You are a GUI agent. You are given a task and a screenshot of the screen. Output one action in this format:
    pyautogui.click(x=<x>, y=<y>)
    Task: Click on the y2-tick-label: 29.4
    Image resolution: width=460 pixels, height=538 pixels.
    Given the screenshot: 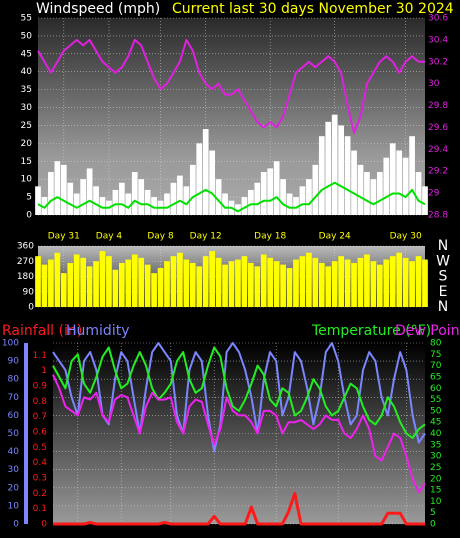 What is the action you would take?
    pyautogui.click(x=438, y=150)
    